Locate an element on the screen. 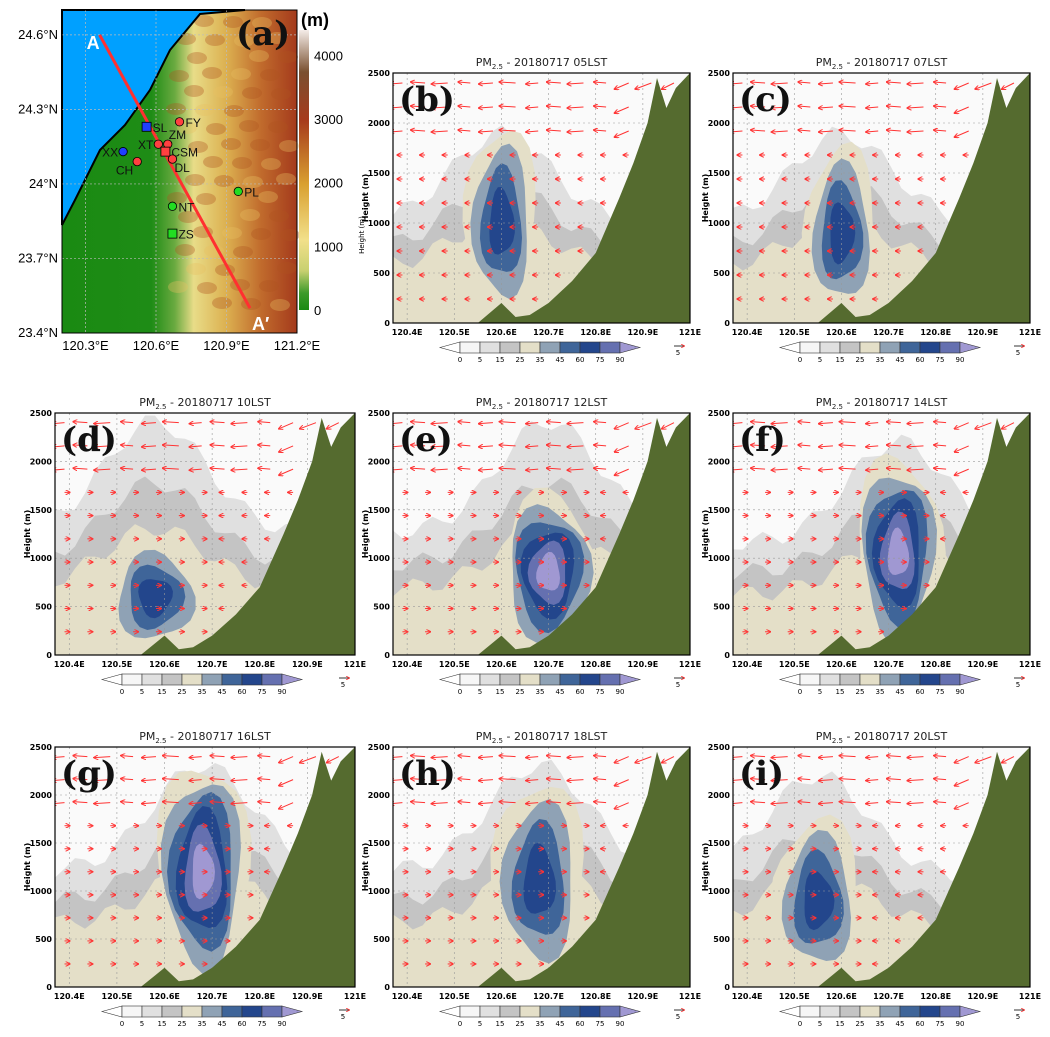 The image size is (1050, 1037). y-tick-label: 2000 is located at coordinates (379, 461).